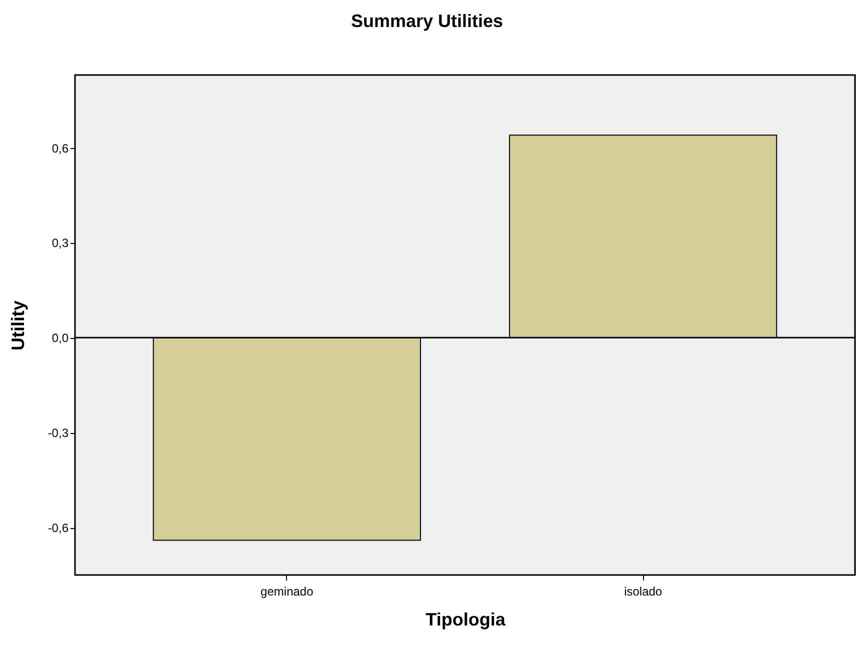 The width and height of the screenshot is (856, 645). Describe the element at coordinates (58, 433) in the screenshot. I see `y-tick-label: -0,3` at that location.